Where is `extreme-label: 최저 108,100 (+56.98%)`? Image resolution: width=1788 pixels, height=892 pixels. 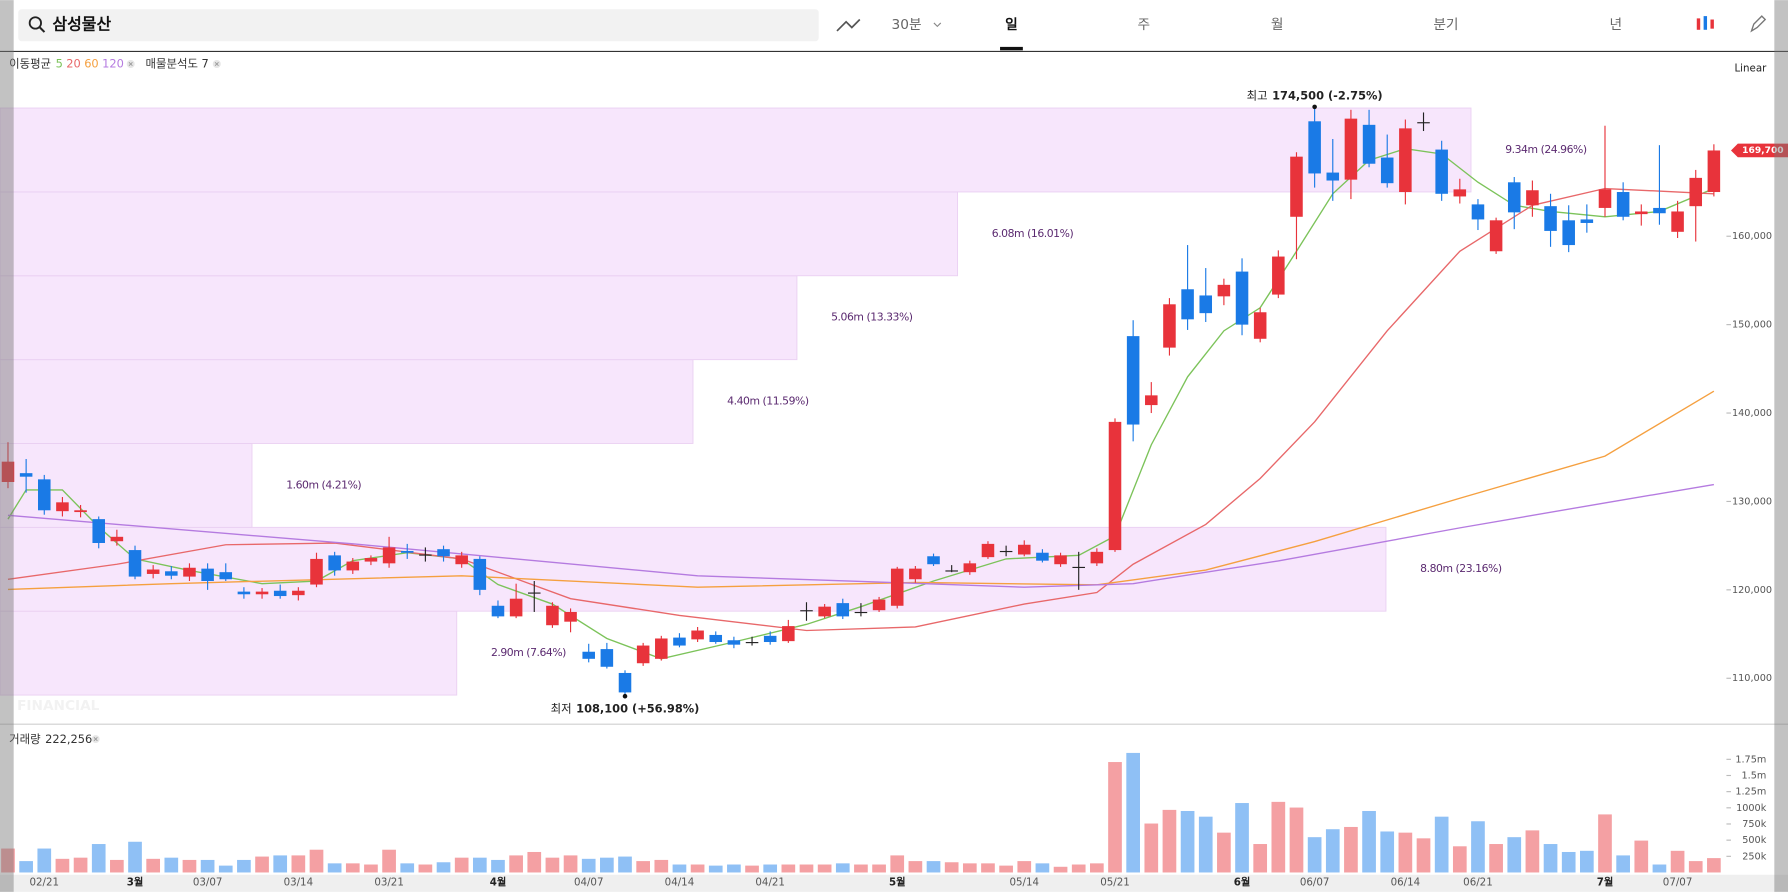
extreme-label: 최저 108,100 (+56.98%) is located at coordinates (625, 708).